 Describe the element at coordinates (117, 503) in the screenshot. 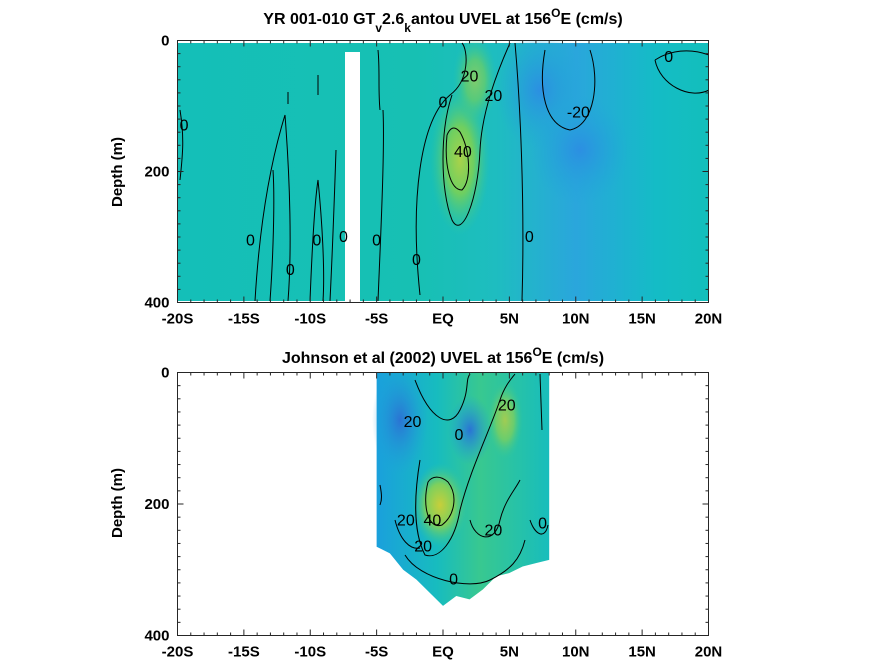

I see `lower-y-axis-label: Depth (m)` at that location.